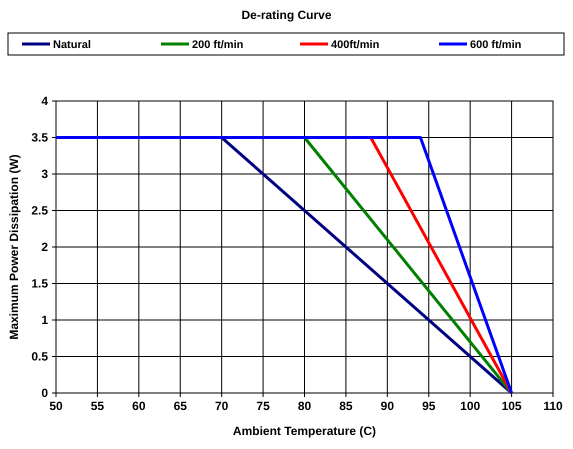 The height and width of the screenshot is (449, 573). Describe the element at coordinates (139, 406) in the screenshot. I see `x-tick-label: 60` at that location.